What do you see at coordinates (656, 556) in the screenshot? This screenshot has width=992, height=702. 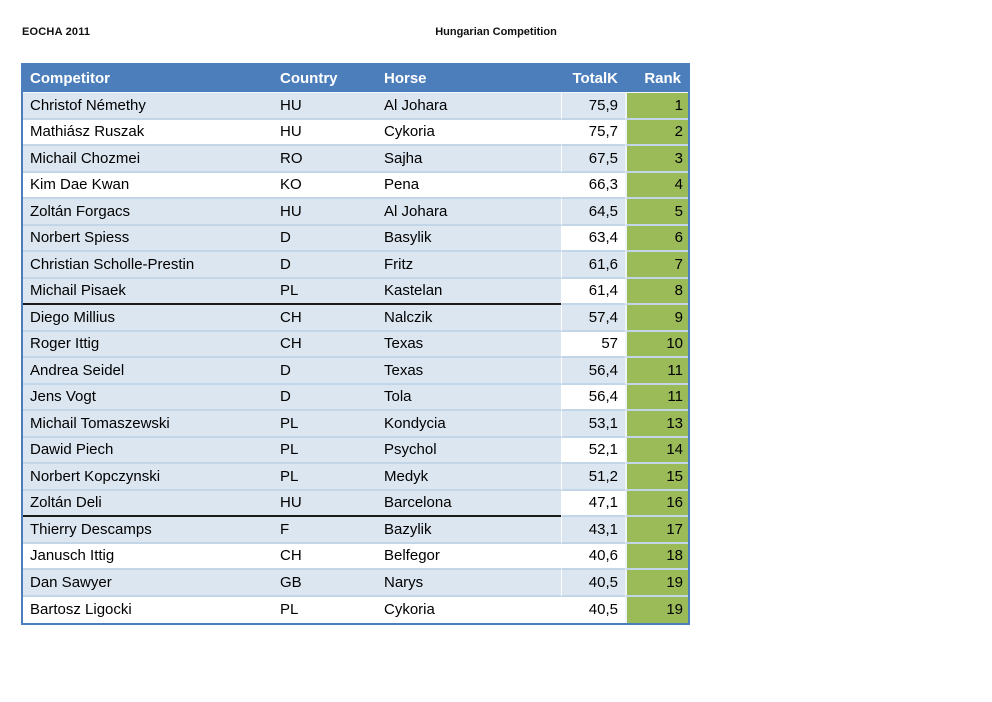 I see `cell-rank: 18` at bounding box center [656, 556].